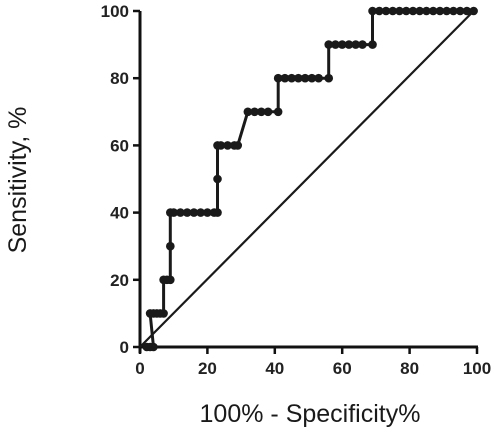 This screenshot has height=445, width=500. What do you see at coordinates (207, 368) in the screenshot?
I see `x-tick-label: 20` at bounding box center [207, 368].